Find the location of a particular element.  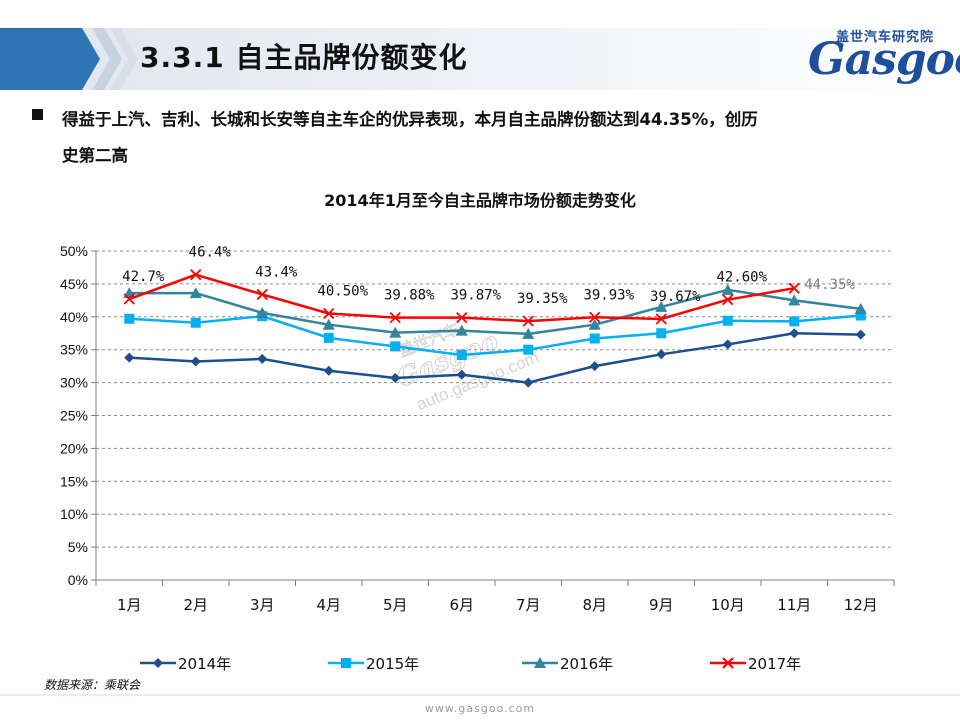

x-tick-label: 2月 is located at coordinates (195, 605).